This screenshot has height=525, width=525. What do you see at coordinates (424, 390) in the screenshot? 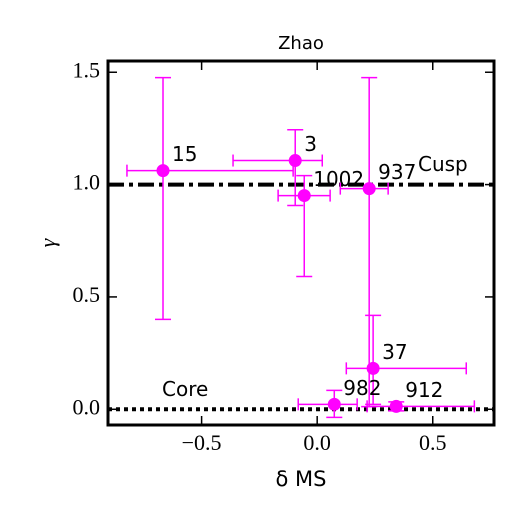
I see `point-label: 912` at bounding box center [424, 390].